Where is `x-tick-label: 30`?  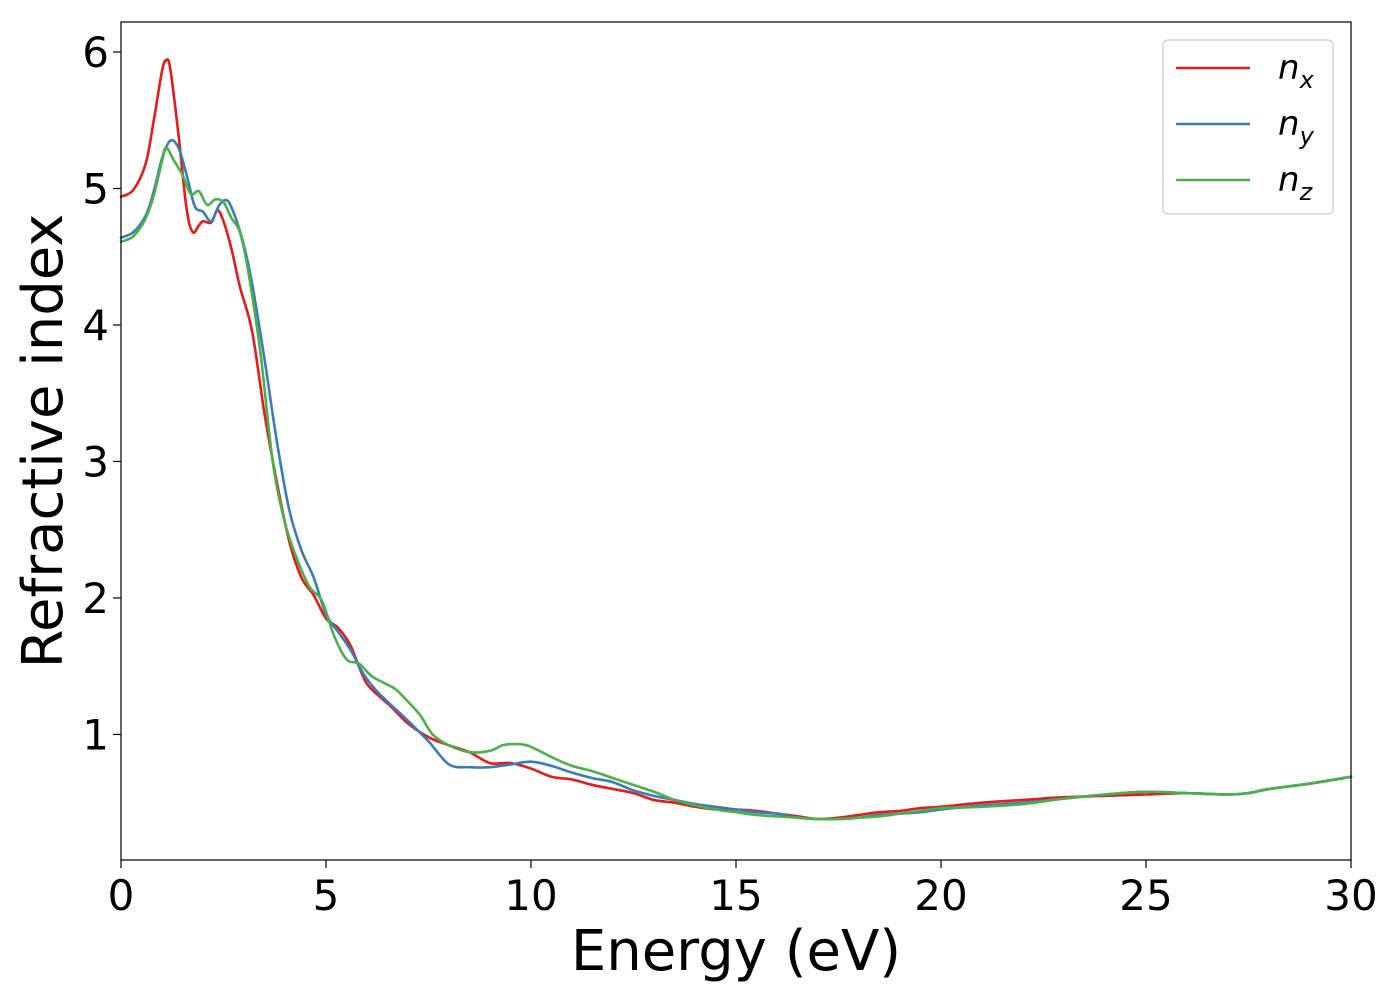 x-tick-label: 30 is located at coordinates (1350, 895).